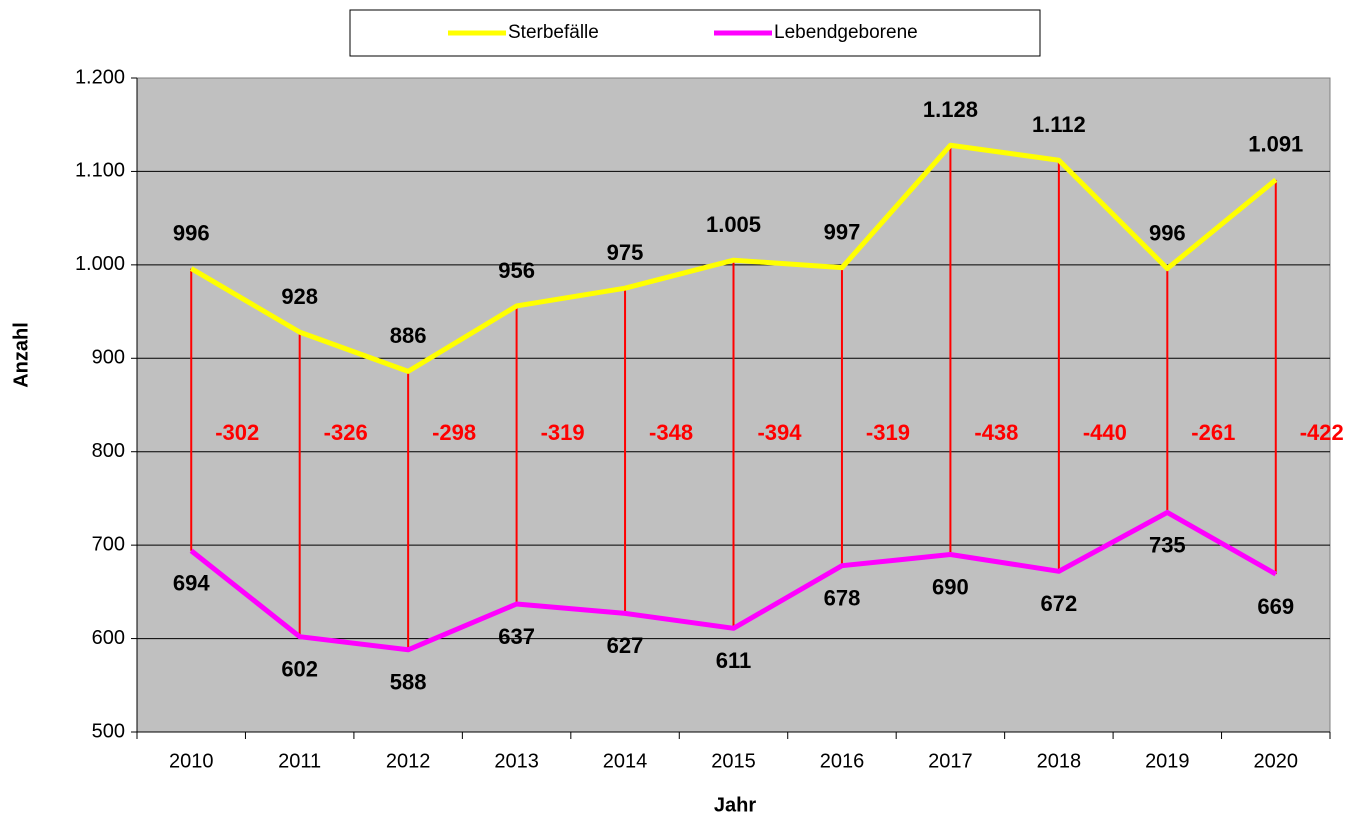  Describe the element at coordinates (842, 231) in the screenshot. I see `data-label: 997` at that location.